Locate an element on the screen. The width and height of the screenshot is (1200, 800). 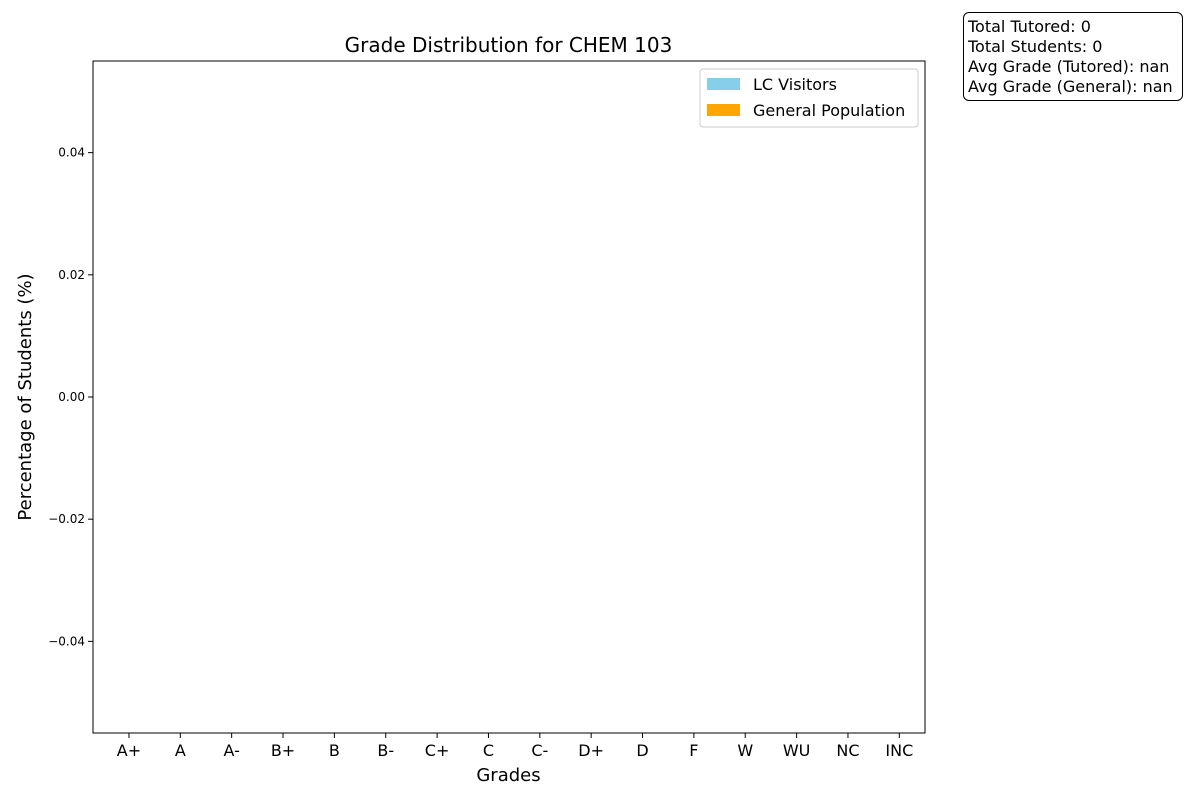
legend-label-general-population: General Population is located at coordinates (829, 110).